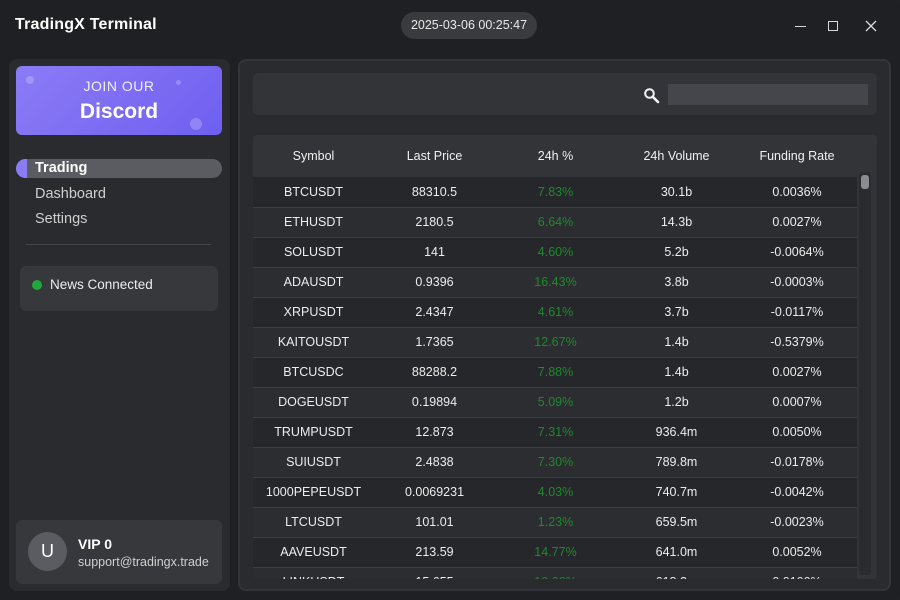 This screenshot has width=900, height=600. I want to click on sidebar-item-settings: Settings, so click(61, 219).